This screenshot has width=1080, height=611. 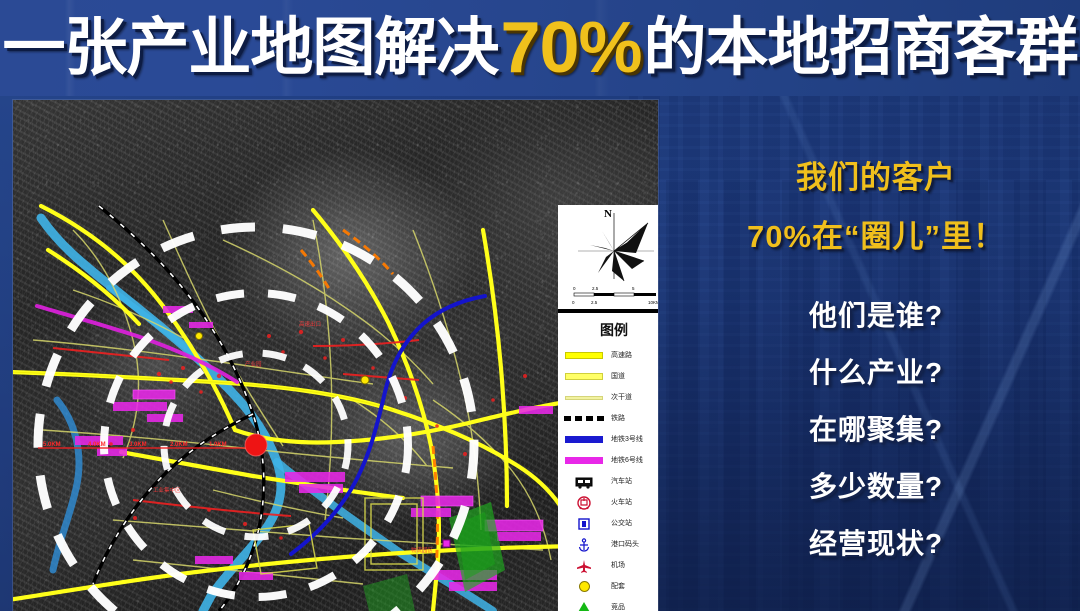 I want to click on target-site-marker, so click(x=256, y=445).